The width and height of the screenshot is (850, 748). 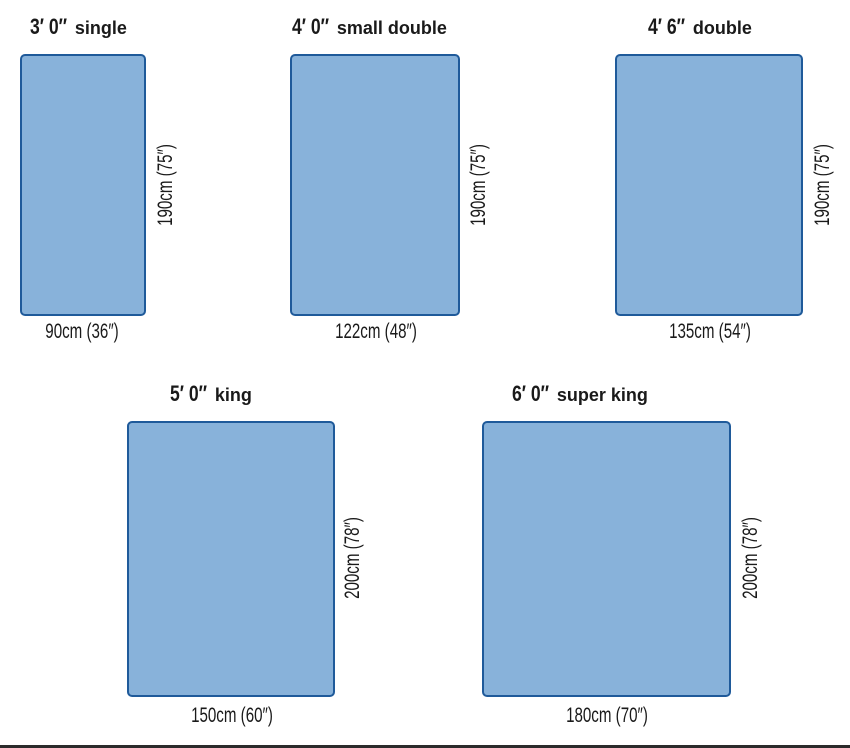 I want to click on bed-title-super-king: 6′ 0″ super king, so click(x=580, y=394).